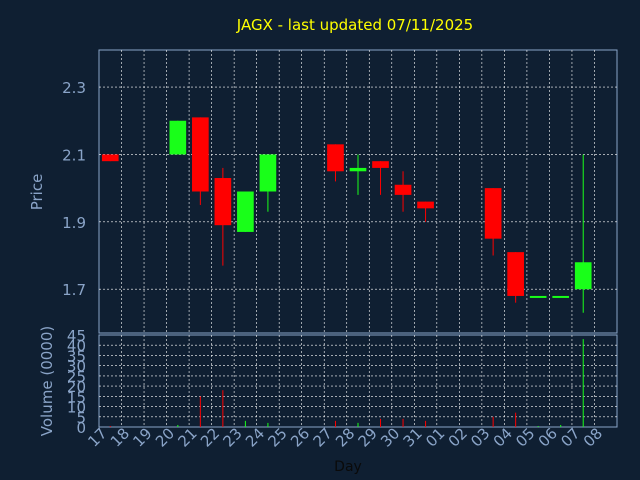  I want to click on price-tick-label: 2.3, so click(74, 88).